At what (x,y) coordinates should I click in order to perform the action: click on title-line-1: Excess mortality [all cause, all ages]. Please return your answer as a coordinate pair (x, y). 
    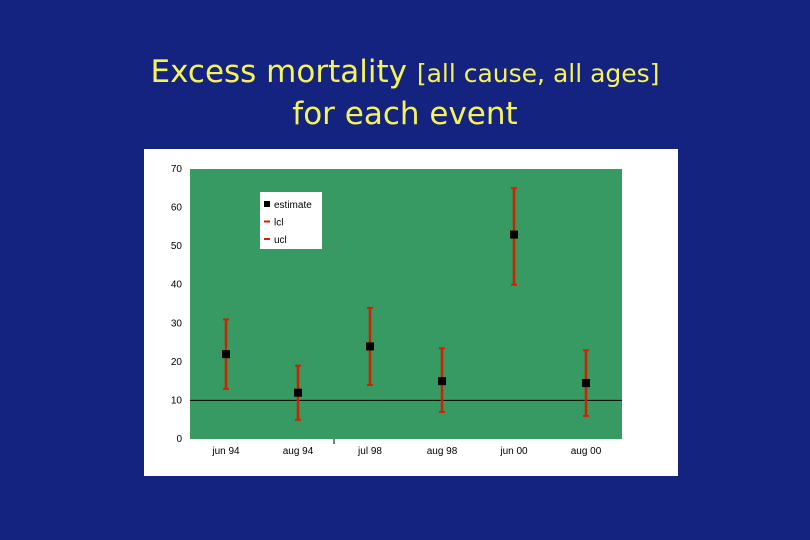
    Looking at the image, I should click on (405, 73).